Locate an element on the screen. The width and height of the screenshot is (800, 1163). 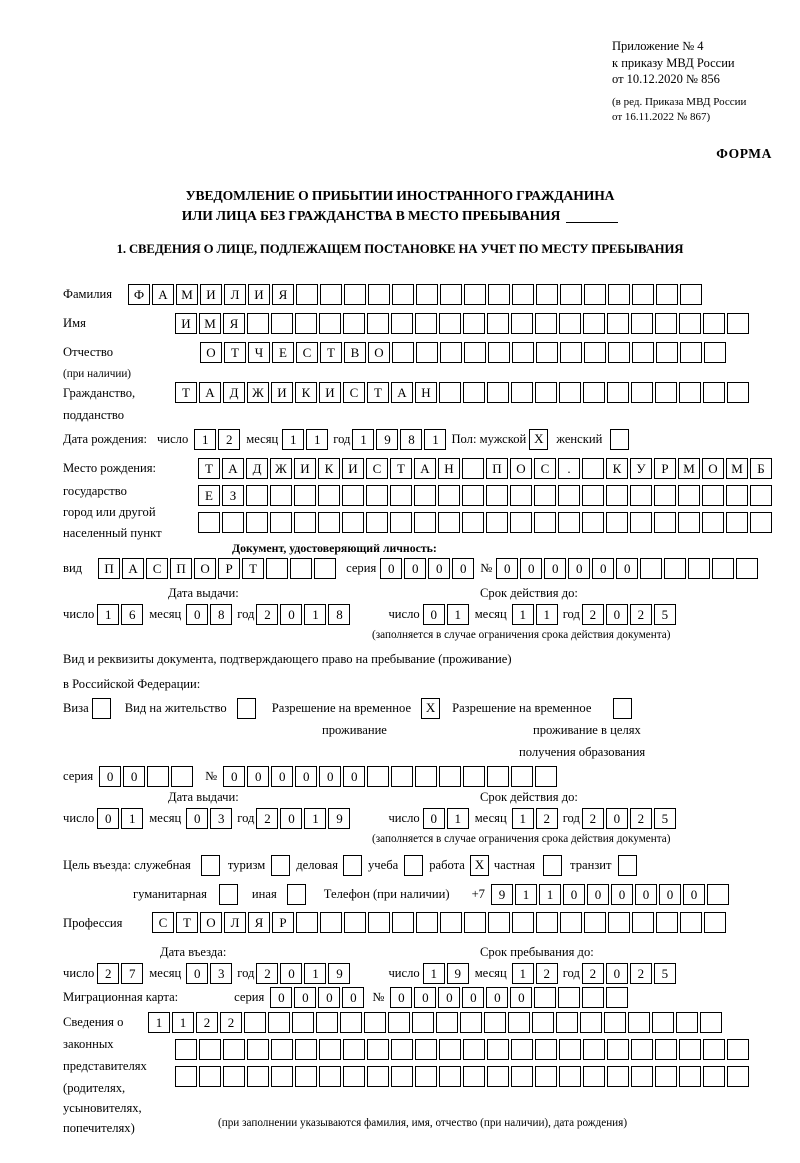
cell: А is located at coordinates (163, 294).